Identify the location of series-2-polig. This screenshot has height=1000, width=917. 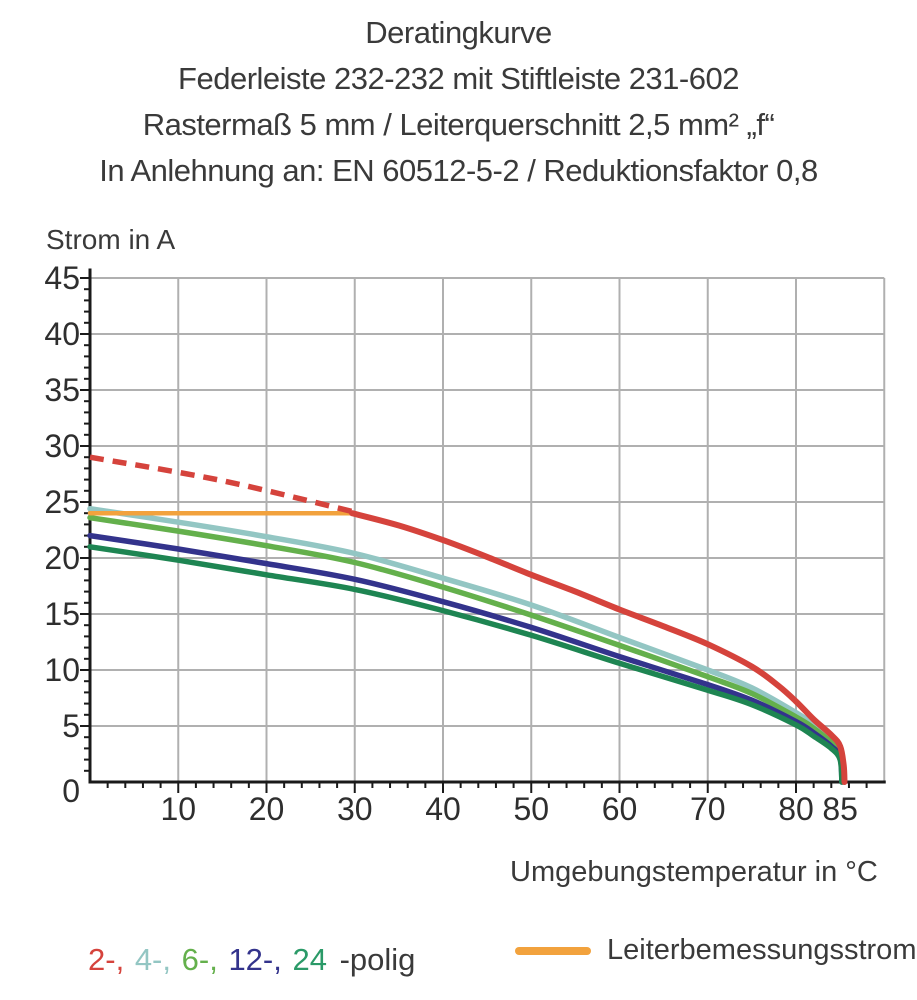
(598, 647).